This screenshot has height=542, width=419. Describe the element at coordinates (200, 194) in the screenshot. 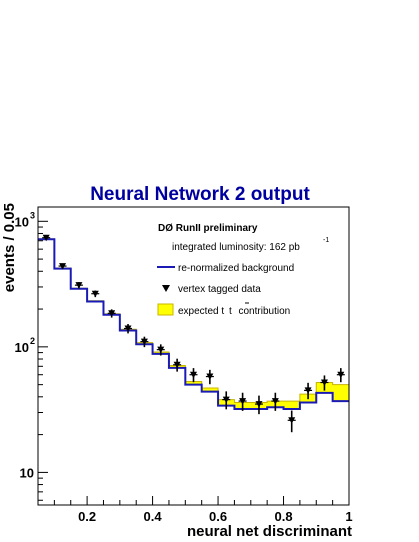

I see `chart-title: Neural Network 2 output` at that location.